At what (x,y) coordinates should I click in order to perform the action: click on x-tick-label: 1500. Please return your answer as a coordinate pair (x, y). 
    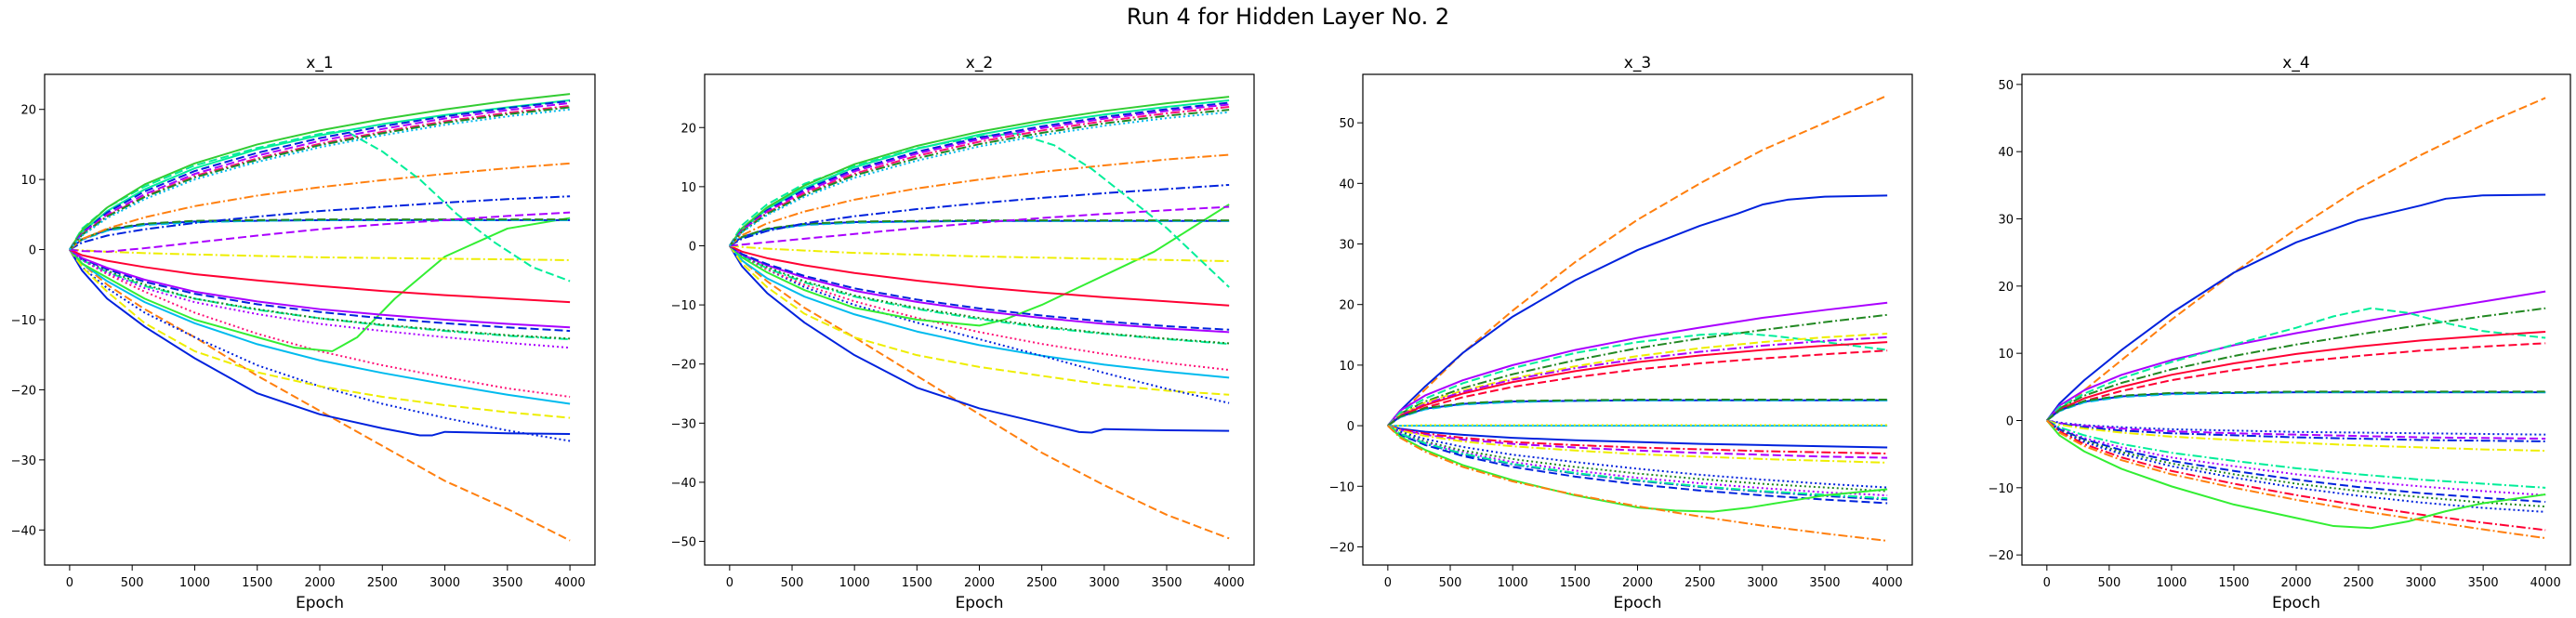
    Looking at the image, I should click on (1575, 583).